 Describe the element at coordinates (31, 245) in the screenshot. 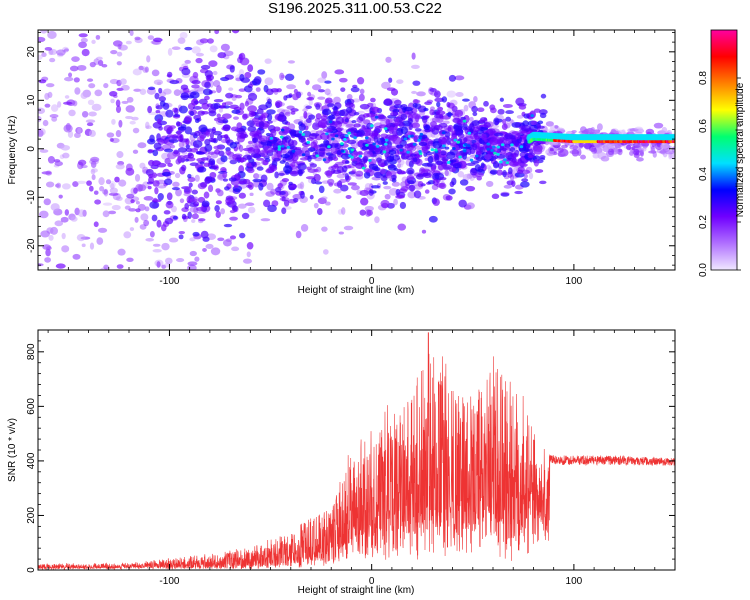

I see `spectrogram-y-tick-label: -20` at that location.